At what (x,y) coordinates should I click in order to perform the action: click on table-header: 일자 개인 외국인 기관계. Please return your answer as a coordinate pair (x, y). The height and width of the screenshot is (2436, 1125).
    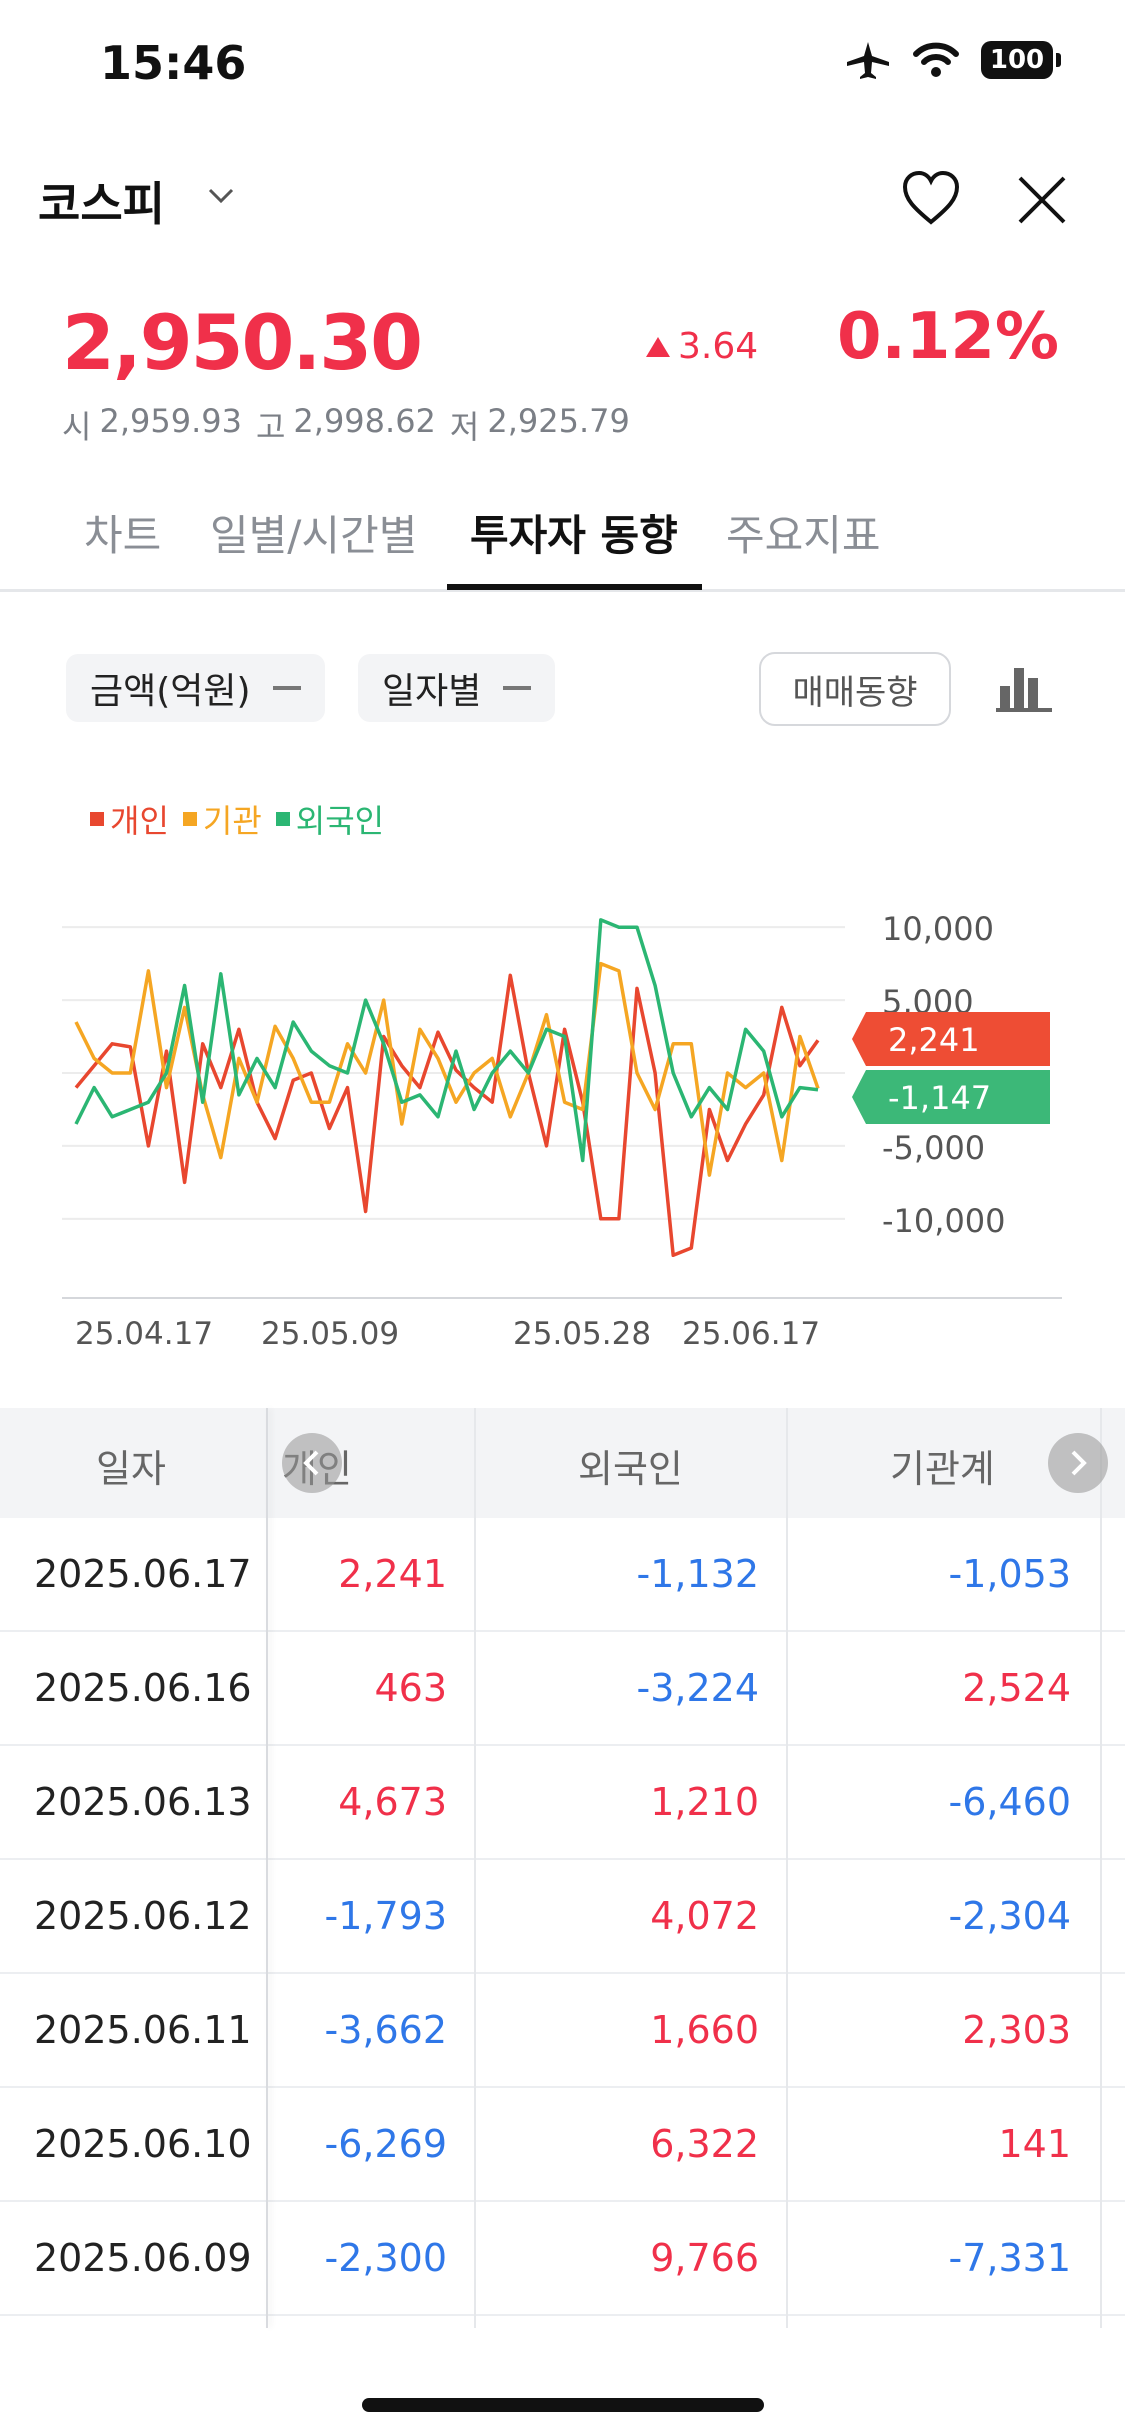
    Looking at the image, I should click on (562, 1463).